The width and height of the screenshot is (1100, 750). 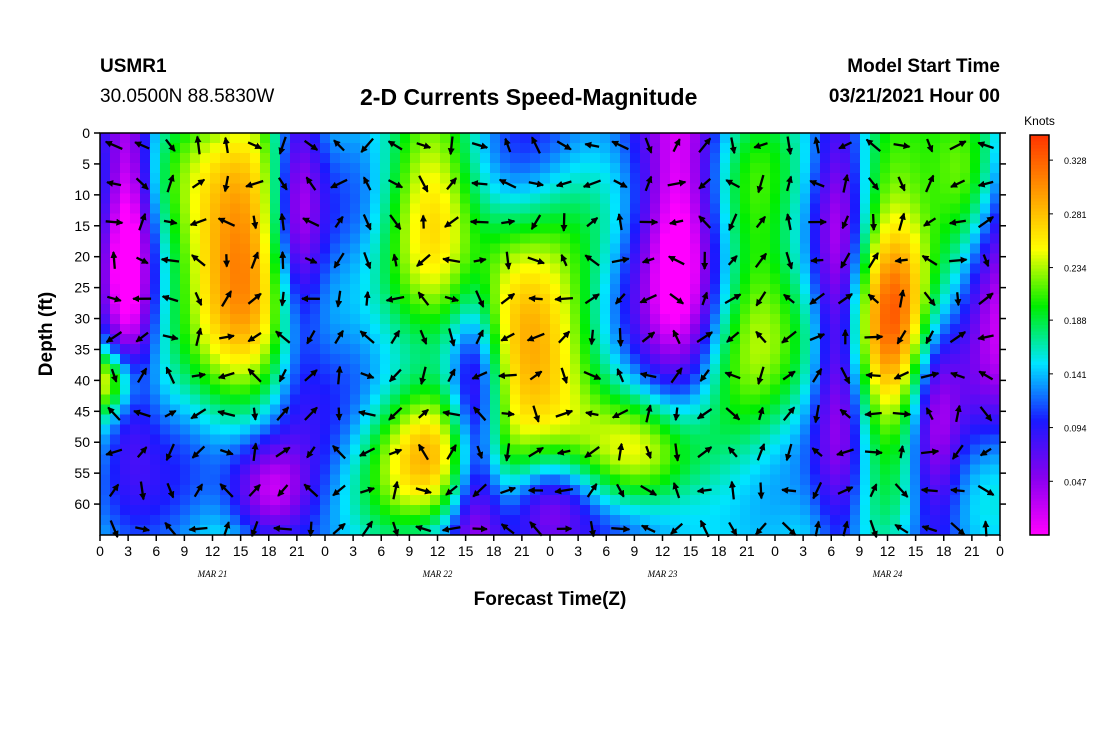 What do you see at coordinates (1039, 121) in the screenshot?
I see `colorbar-unit-label: Knots` at bounding box center [1039, 121].